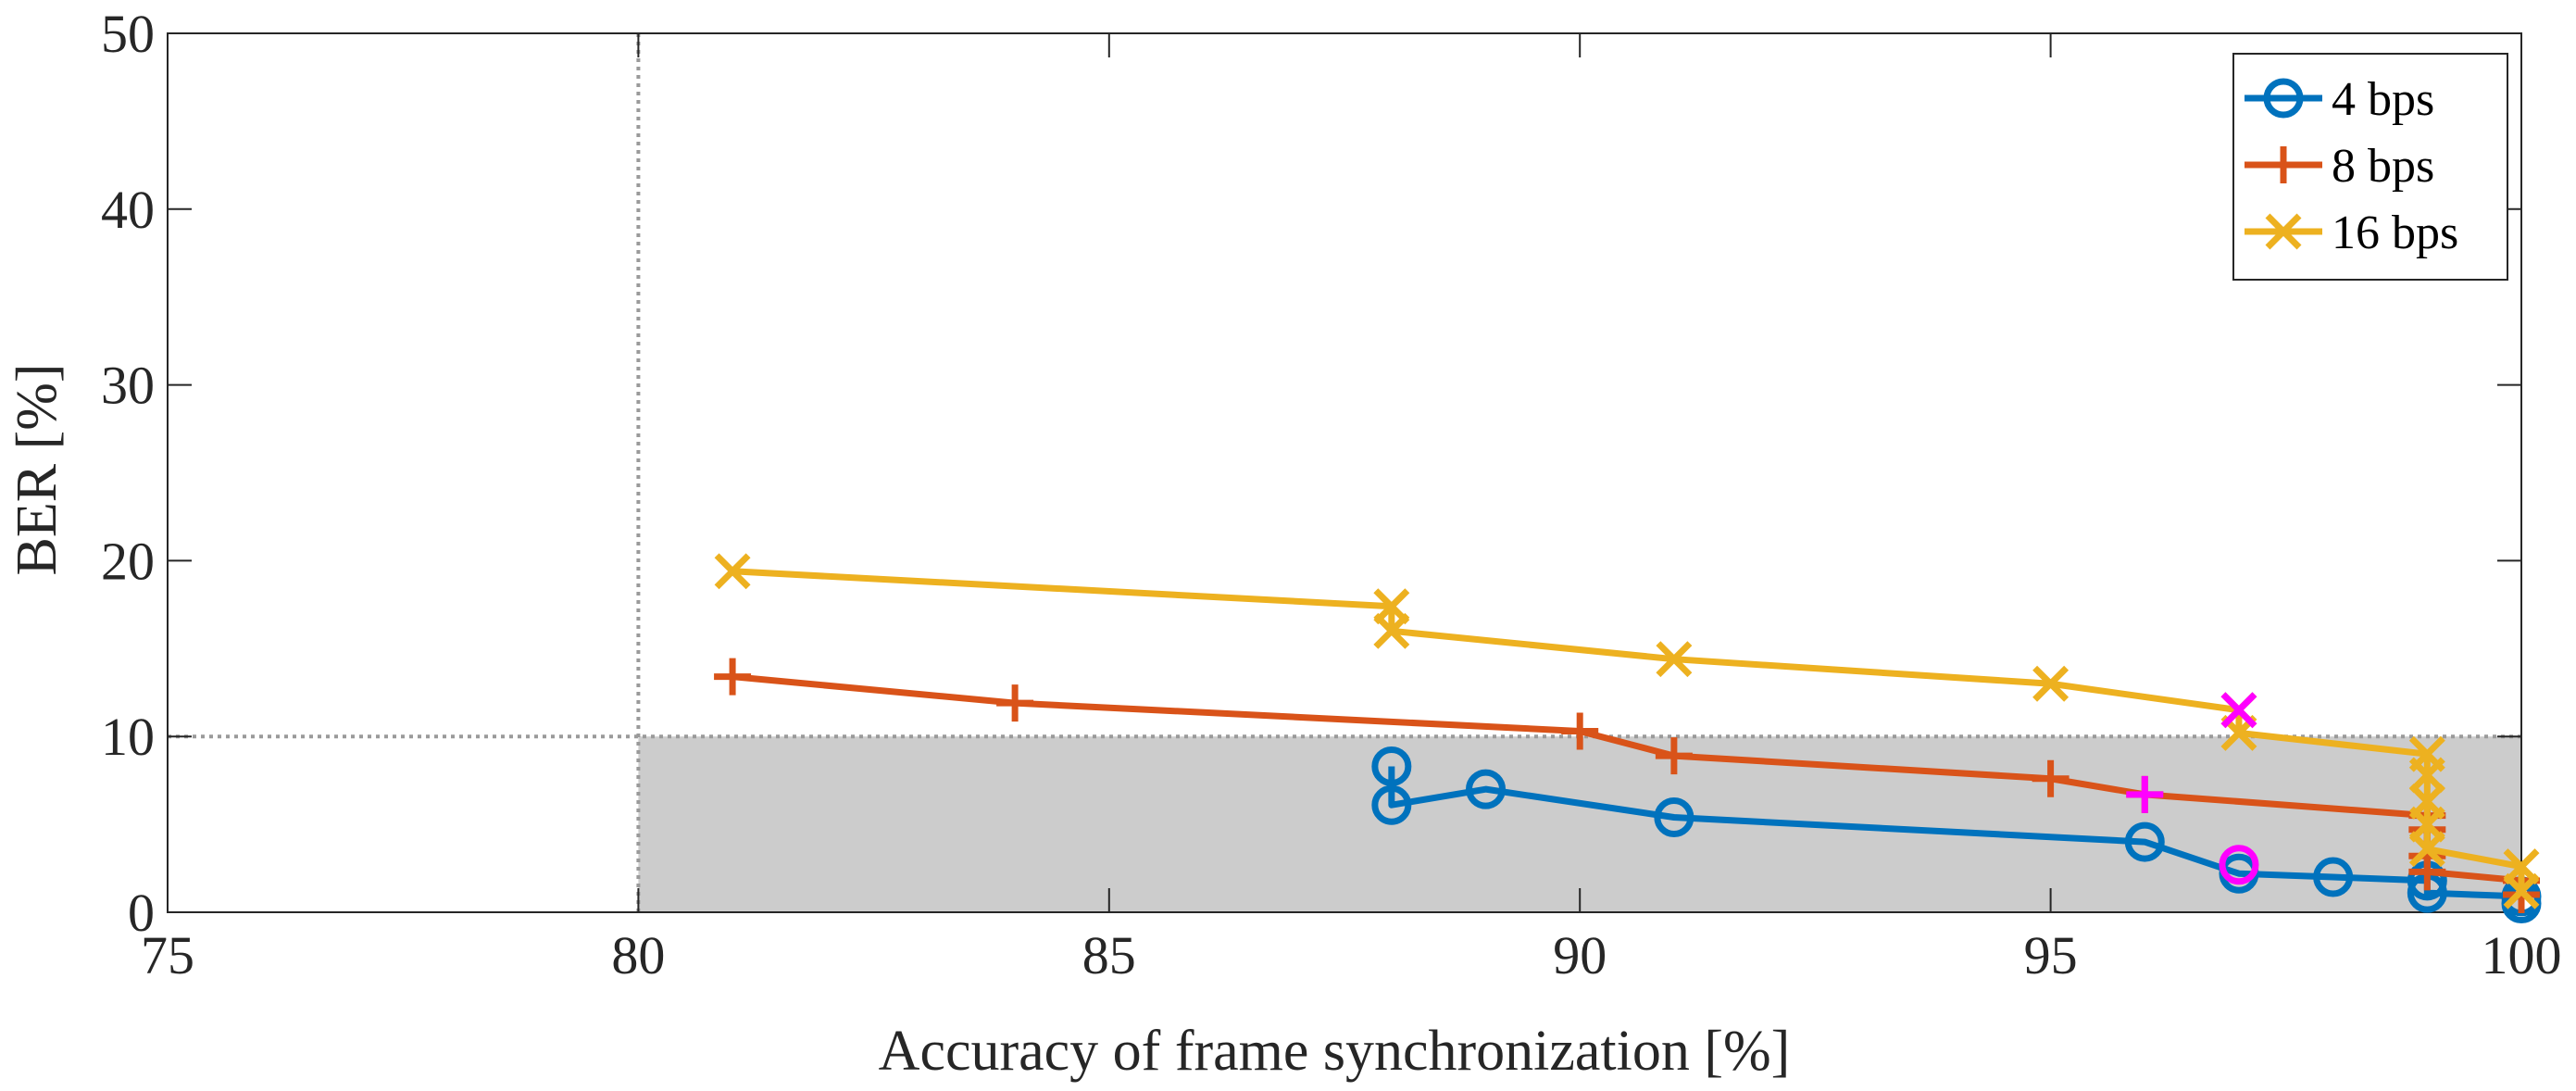 The height and width of the screenshot is (1091, 2576). What do you see at coordinates (1109, 955) in the screenshot?
I see `x-tick-label: 85` at bounding box center [1109, 955].